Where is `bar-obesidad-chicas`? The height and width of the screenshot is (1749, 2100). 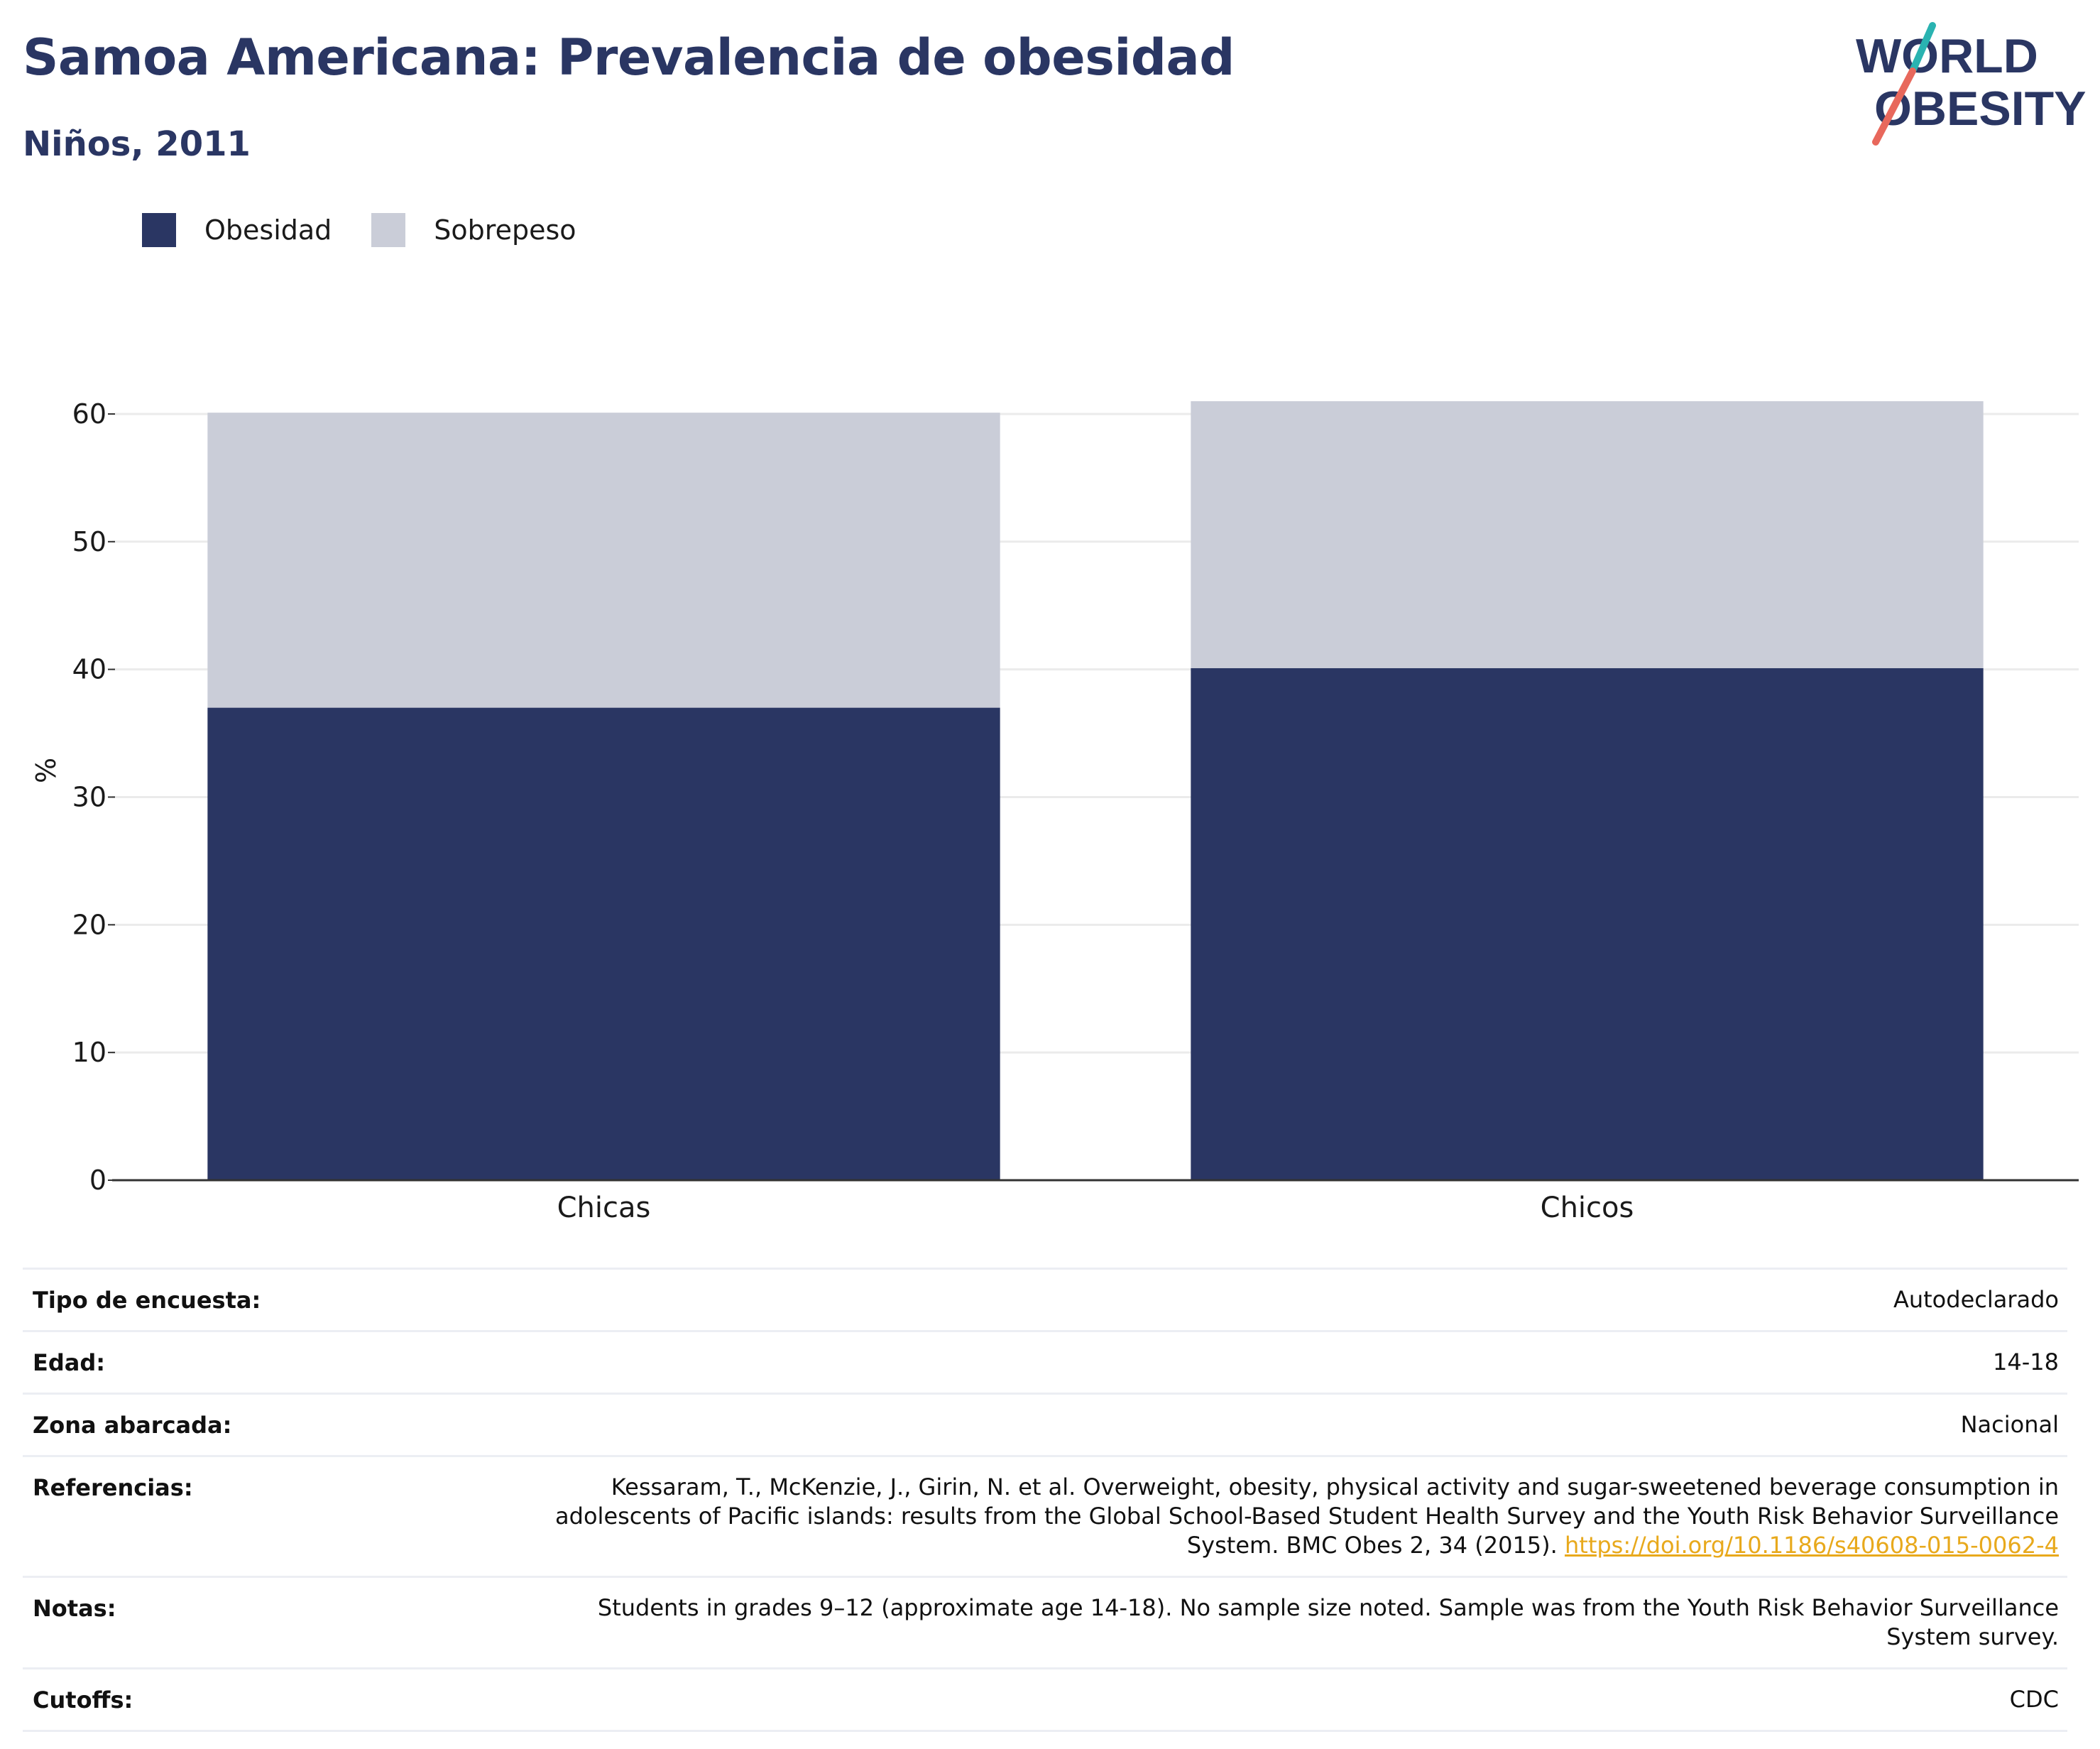 bar-obesidad-chicas is located at coordinates (603, 943).